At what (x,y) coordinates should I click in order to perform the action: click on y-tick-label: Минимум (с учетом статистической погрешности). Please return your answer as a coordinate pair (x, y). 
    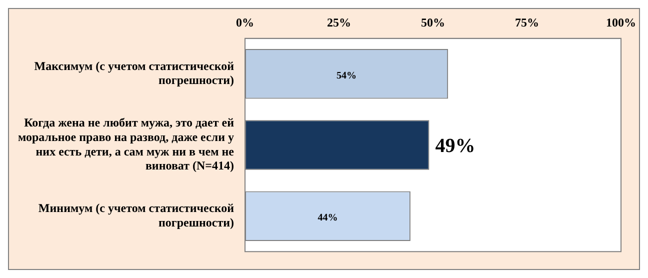
    Looking at the image, I should click on (136, 215).